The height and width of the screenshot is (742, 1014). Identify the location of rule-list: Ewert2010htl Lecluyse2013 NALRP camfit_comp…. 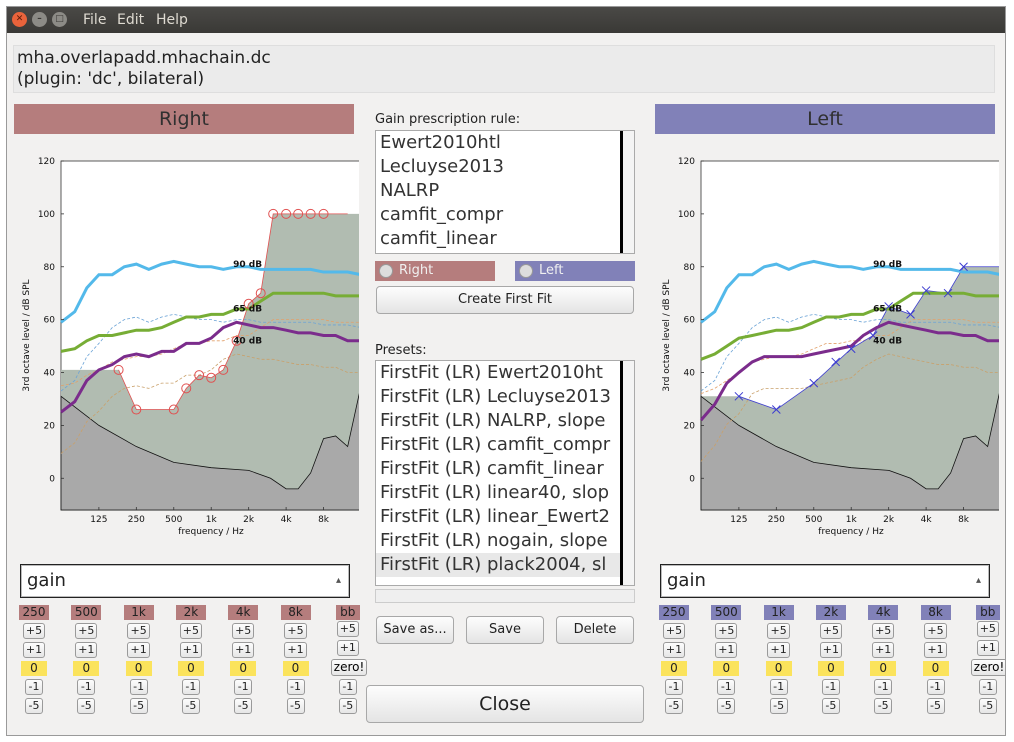
(505, 192).